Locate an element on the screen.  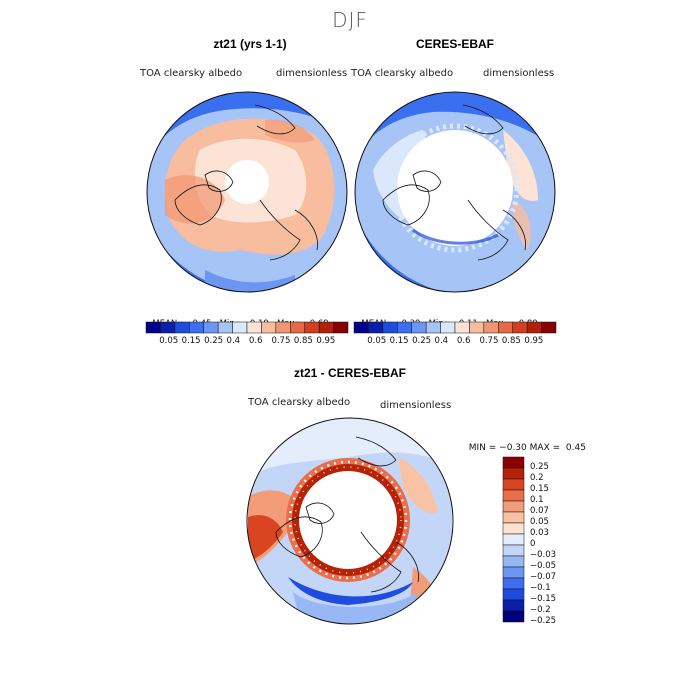
panel2-title: CERES-EBAF is located at coordinates (454, 44).